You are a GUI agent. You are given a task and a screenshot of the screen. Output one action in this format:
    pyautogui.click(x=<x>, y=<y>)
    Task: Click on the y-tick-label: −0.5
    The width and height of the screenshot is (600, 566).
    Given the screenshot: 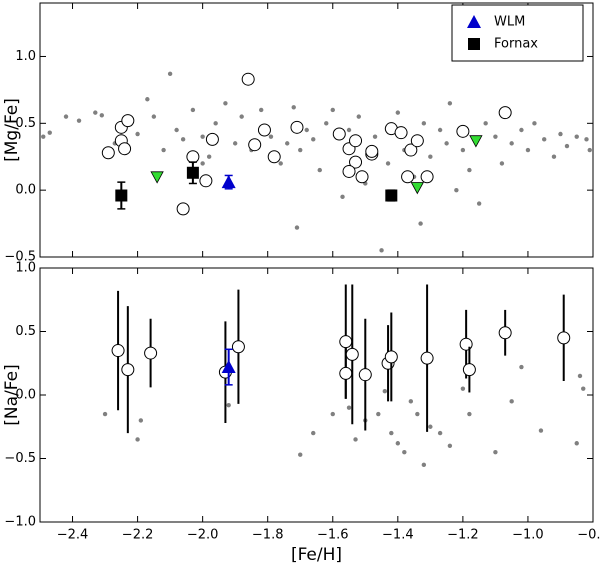 What is the action you would take?
    pyautogui.click(x=20, y=458)
    